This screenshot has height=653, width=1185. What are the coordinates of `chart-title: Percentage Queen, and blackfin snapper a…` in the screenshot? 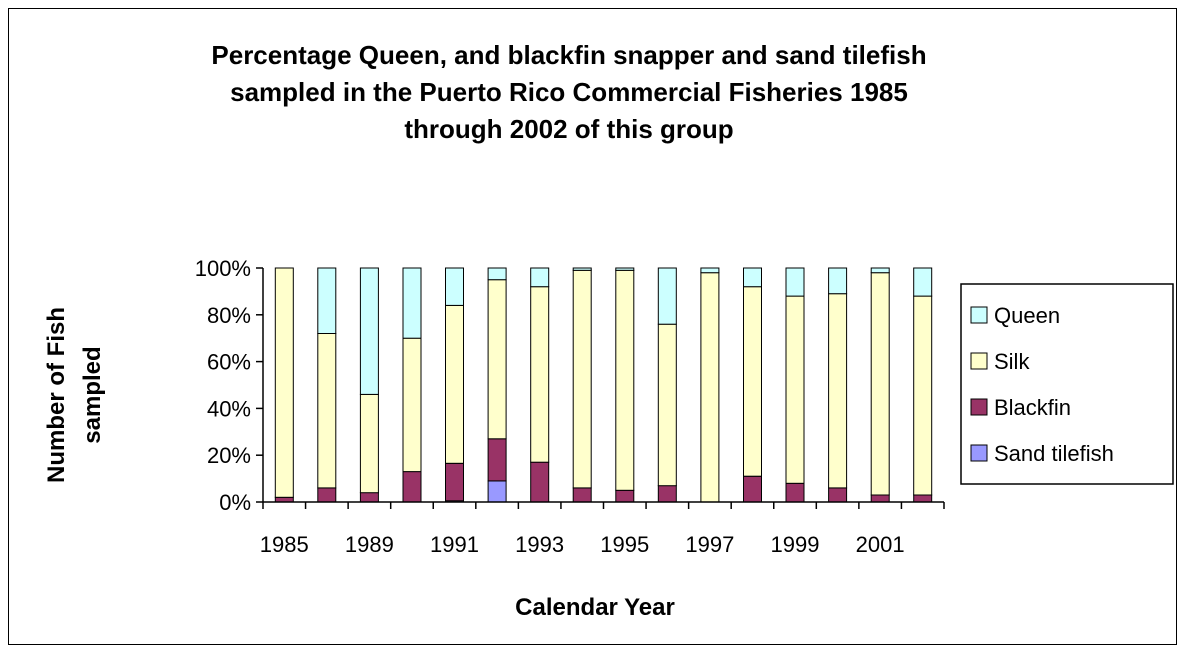 It's located at (568, 92).